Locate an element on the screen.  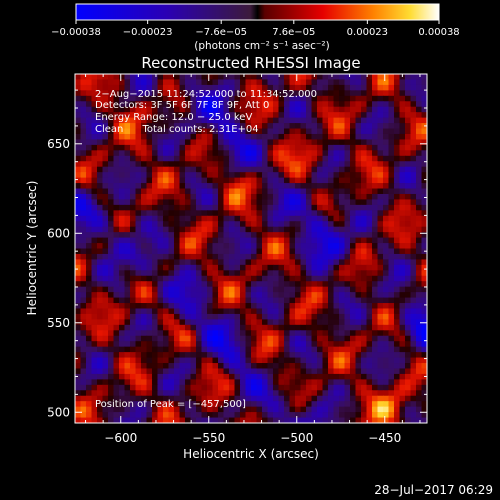
annotation-time: 2−Aug−2015 11:24:52.000 to 11:34:52.000 is located at coordinates (206, 94).